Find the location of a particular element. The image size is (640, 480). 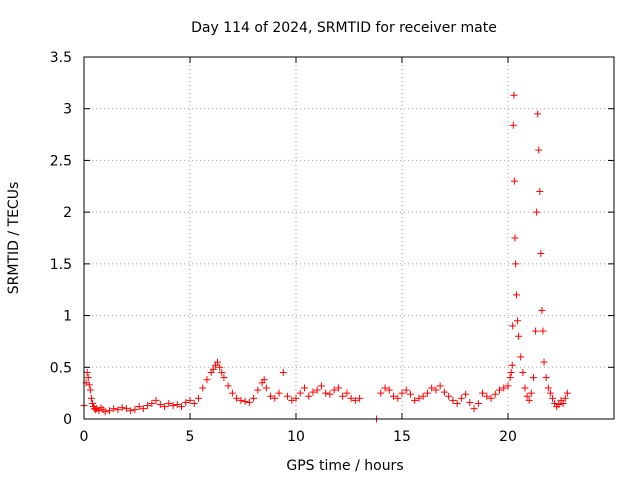

x-axis-label: GPS time / hours is located at coordinates (344, 466).